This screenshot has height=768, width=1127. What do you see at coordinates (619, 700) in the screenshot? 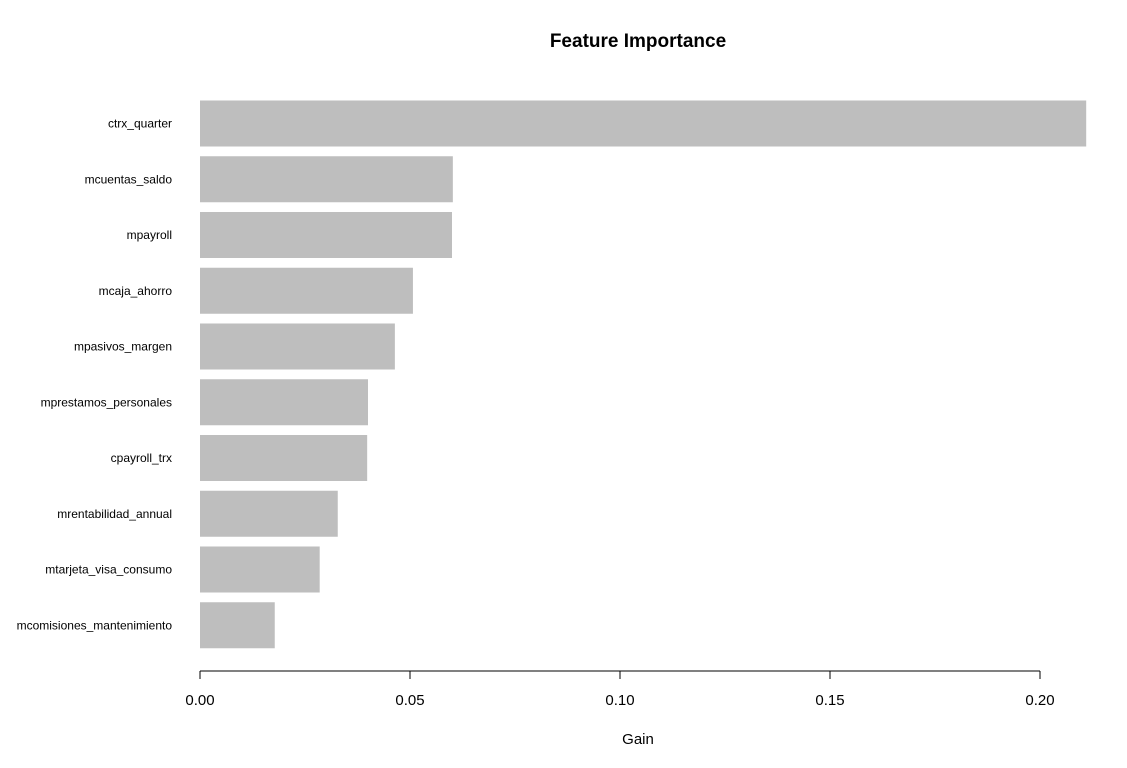
I see `x-tick-label: 0.10` at bounding box center [619, 700].